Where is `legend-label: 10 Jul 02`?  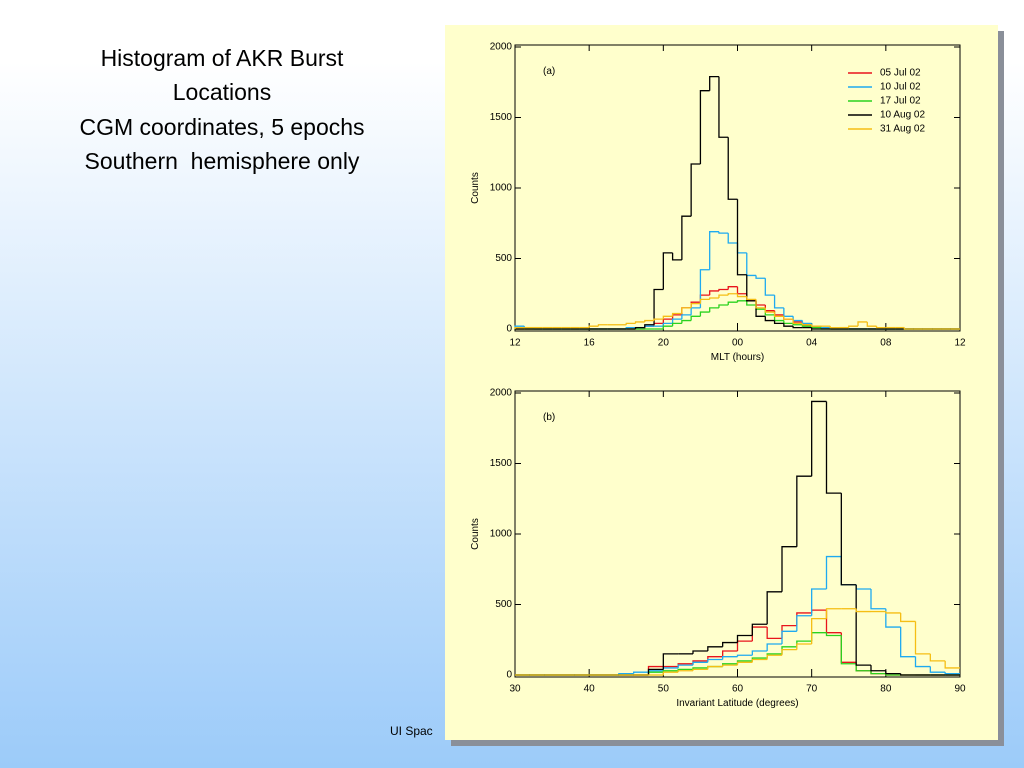 legend-label: 10 Jul 02 is located at coordinates (900, 87).